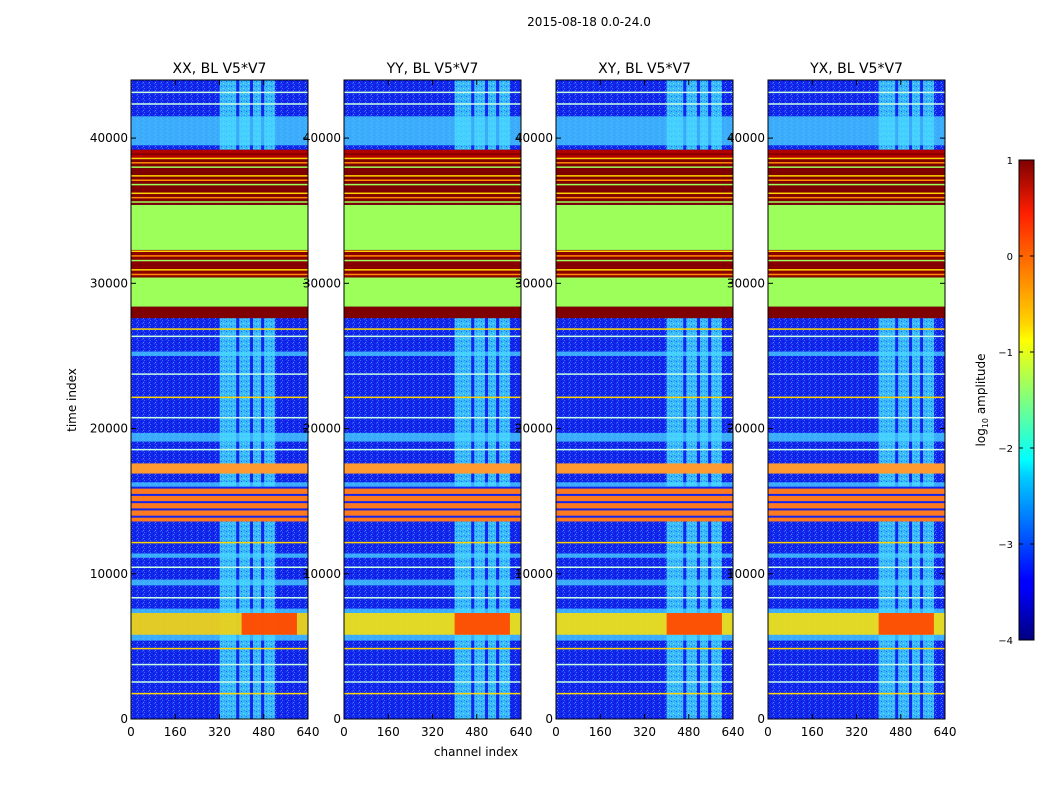 The image size is (1050, 804). I want to click on panel-title: YX, BL V5*V7, so click(856, 69).